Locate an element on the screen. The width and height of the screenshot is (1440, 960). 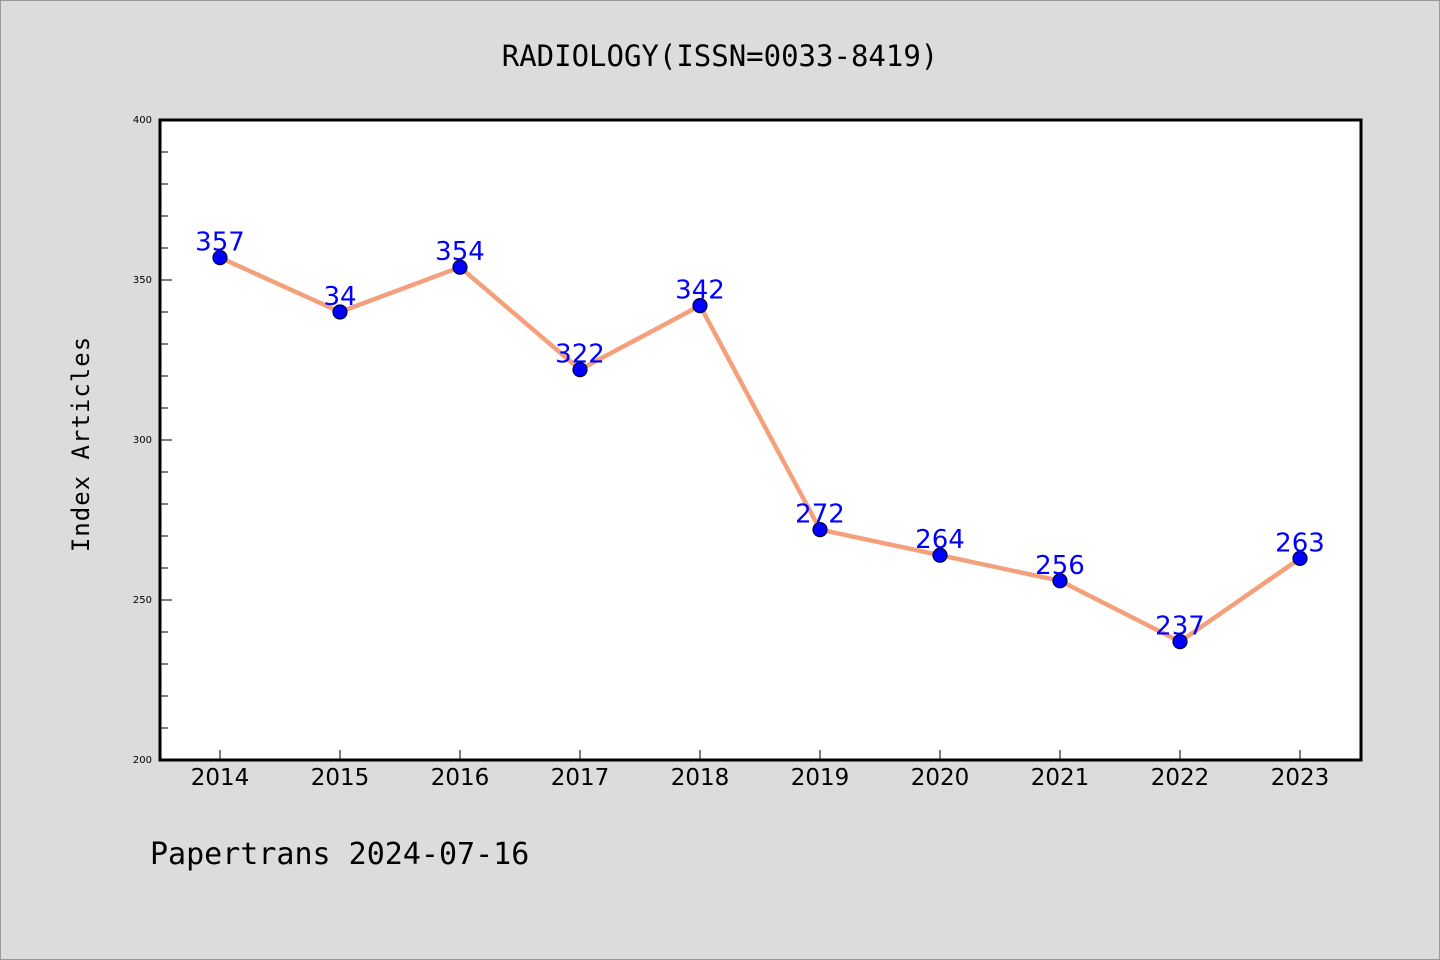
x-tick-label: 2019 is located at coordinates (820, 778).